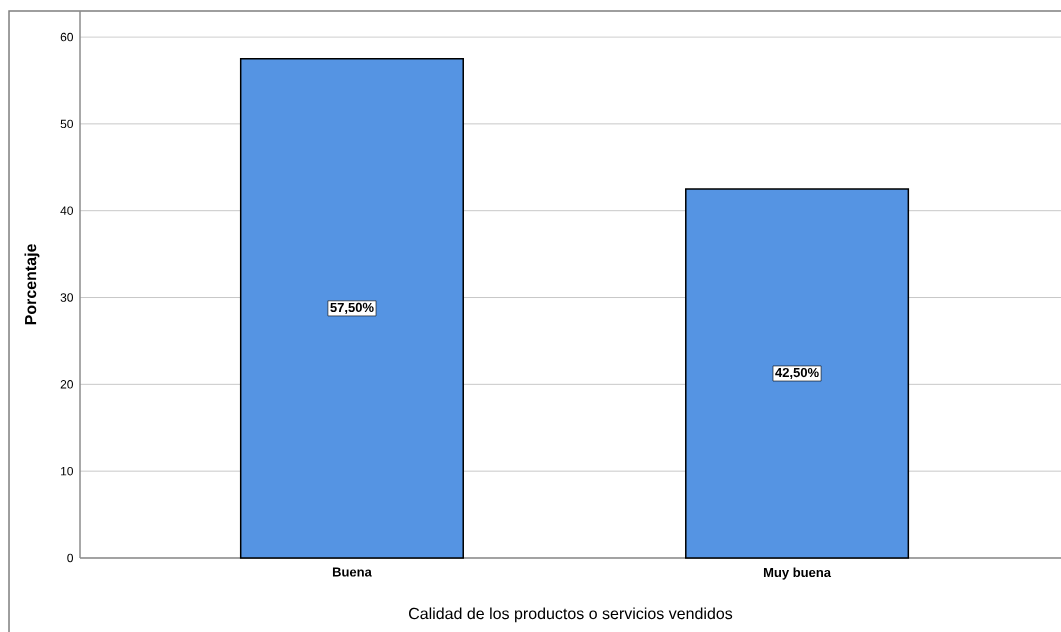 The width and height of the screenshot is (1061, 632). What do you see at coordinates (571, 615) in the screenshot?
I see `x-axis-title: Calidad de los productos o servicios vendidos` at bounding box center [571, 615].